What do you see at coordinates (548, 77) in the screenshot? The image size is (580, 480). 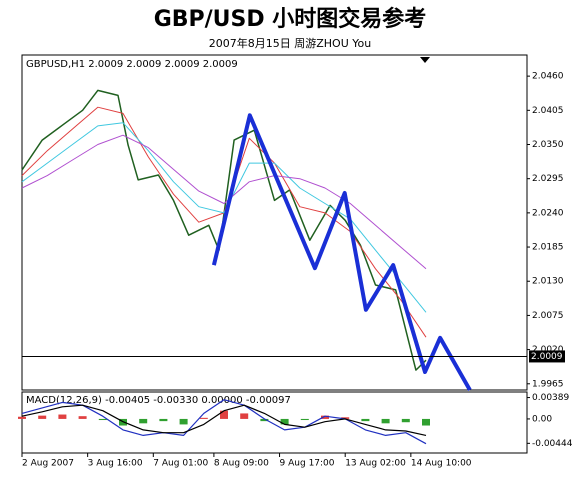 I see `y-tick-label: 2.0460` at bounding box center [548, 77].